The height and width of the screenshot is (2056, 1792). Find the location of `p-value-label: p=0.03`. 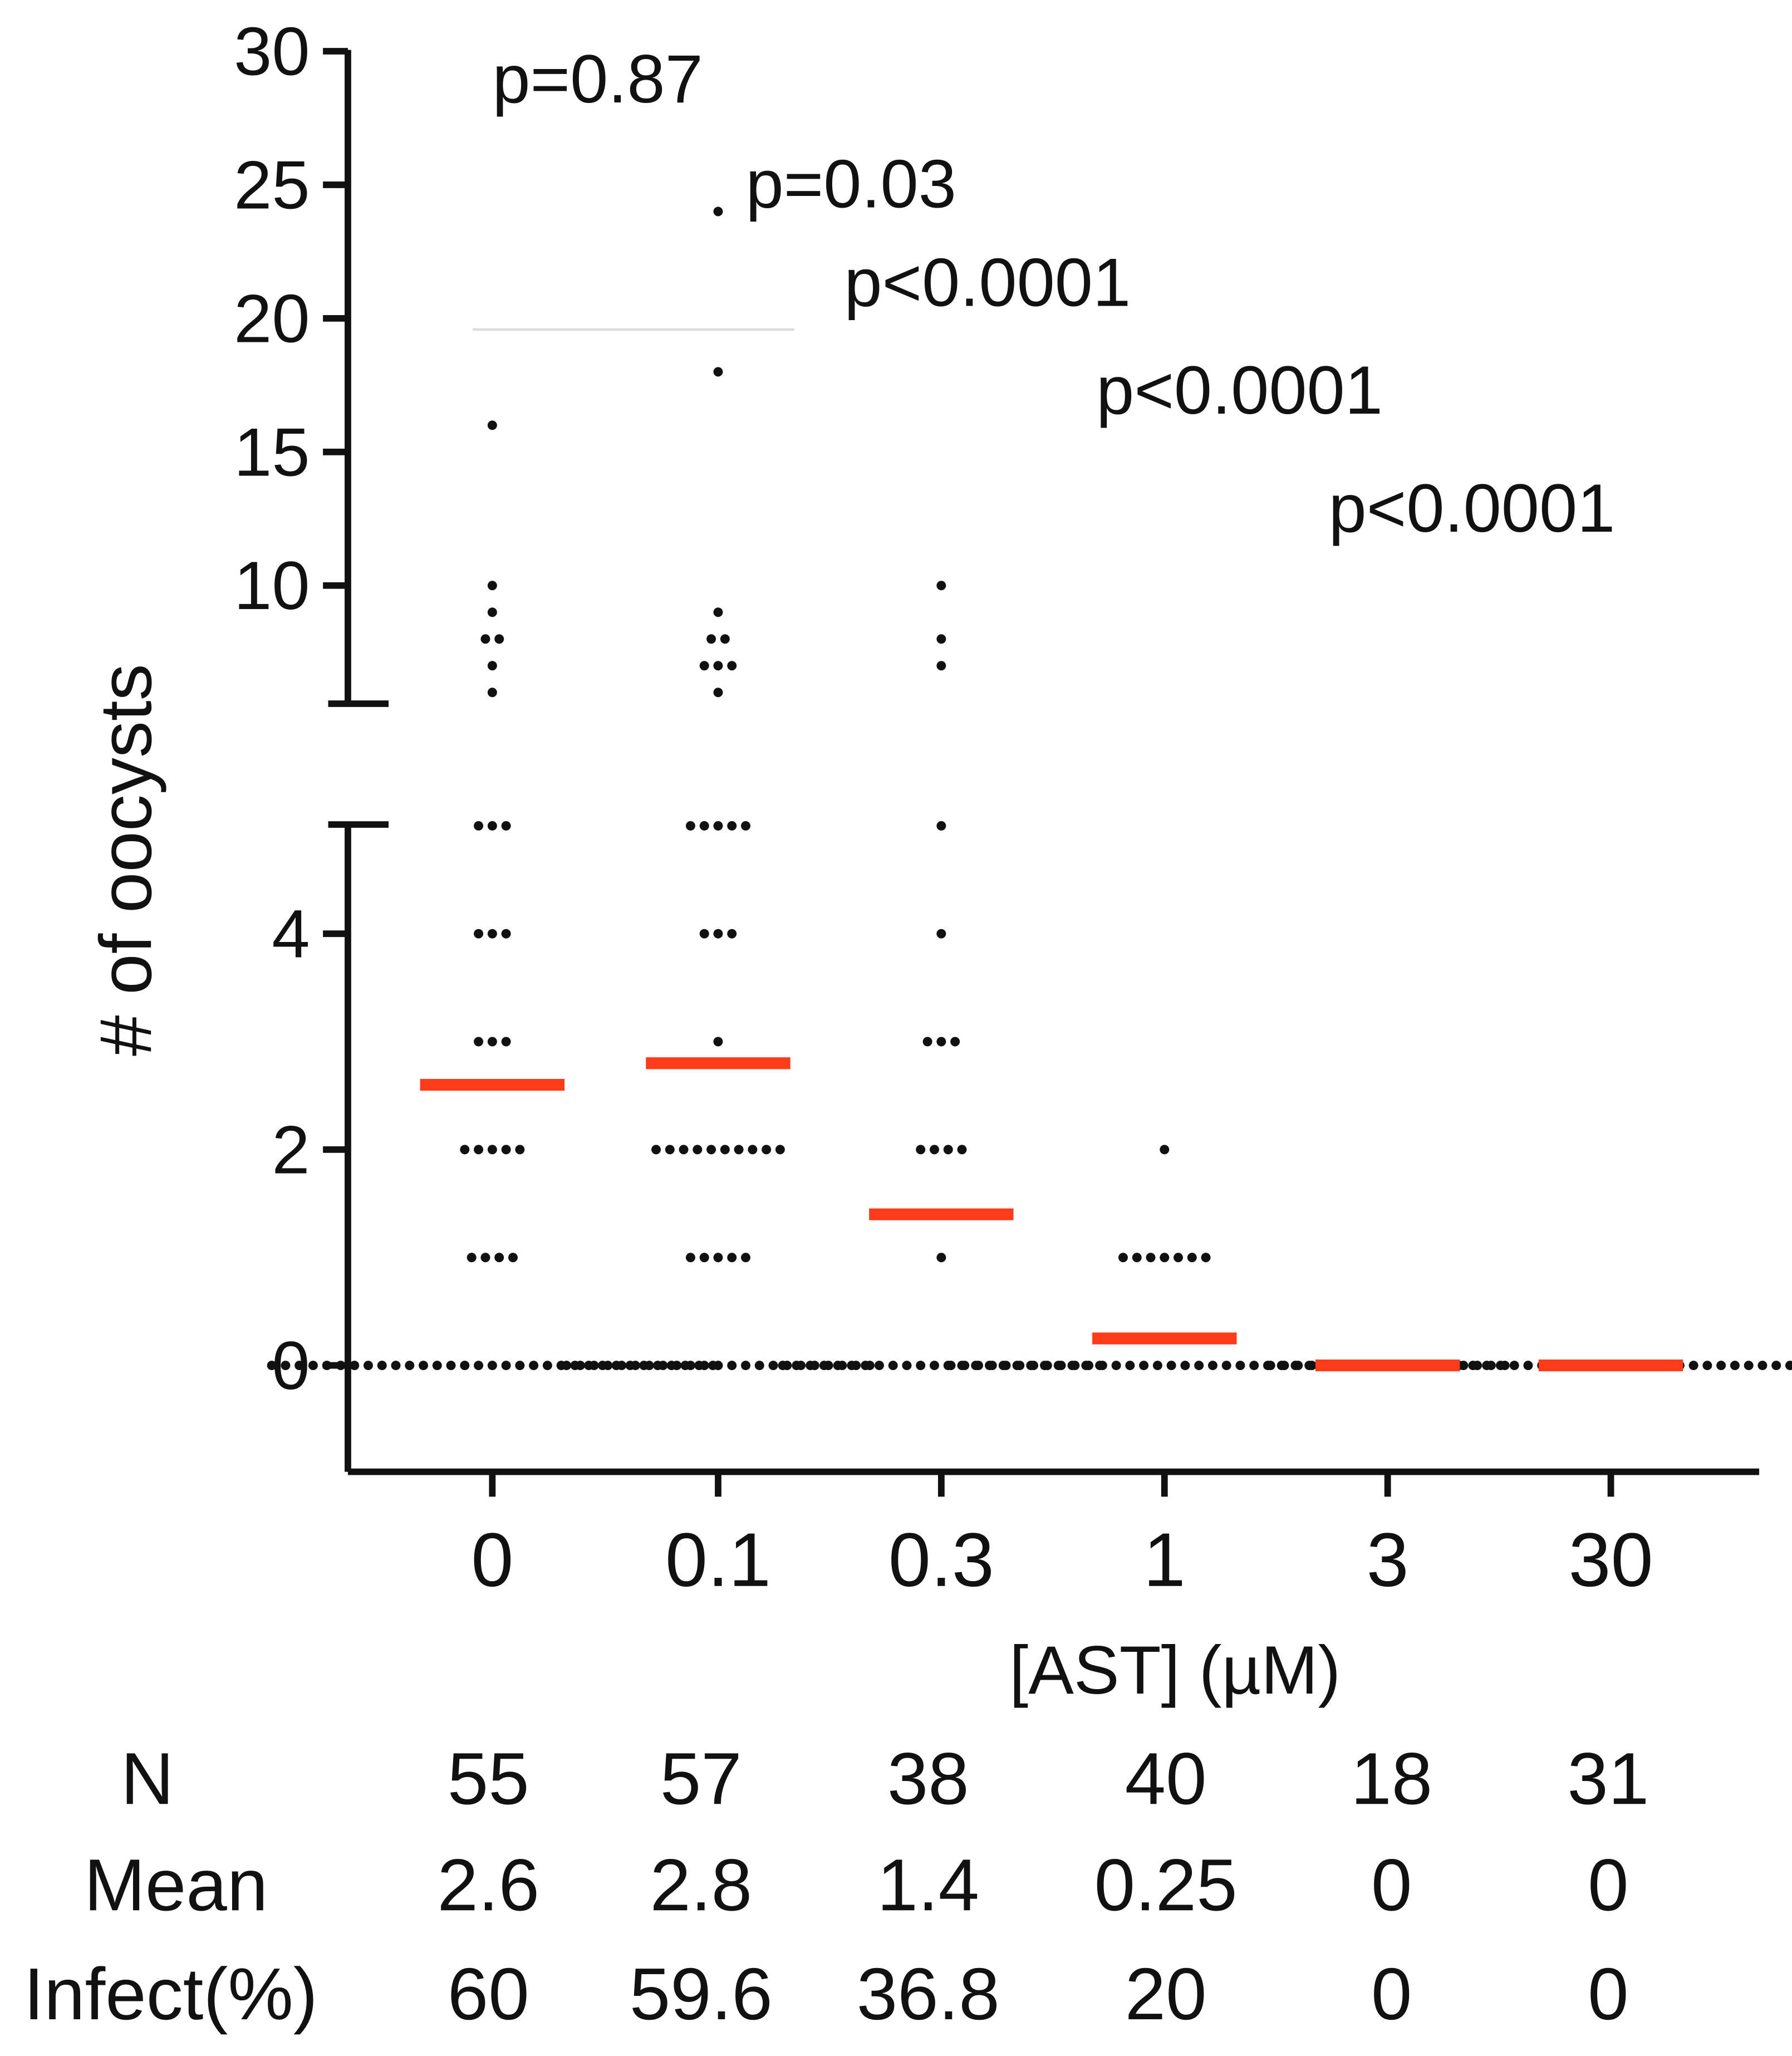

p-value-label: p=0.03 is located at coordinates (851, 184).